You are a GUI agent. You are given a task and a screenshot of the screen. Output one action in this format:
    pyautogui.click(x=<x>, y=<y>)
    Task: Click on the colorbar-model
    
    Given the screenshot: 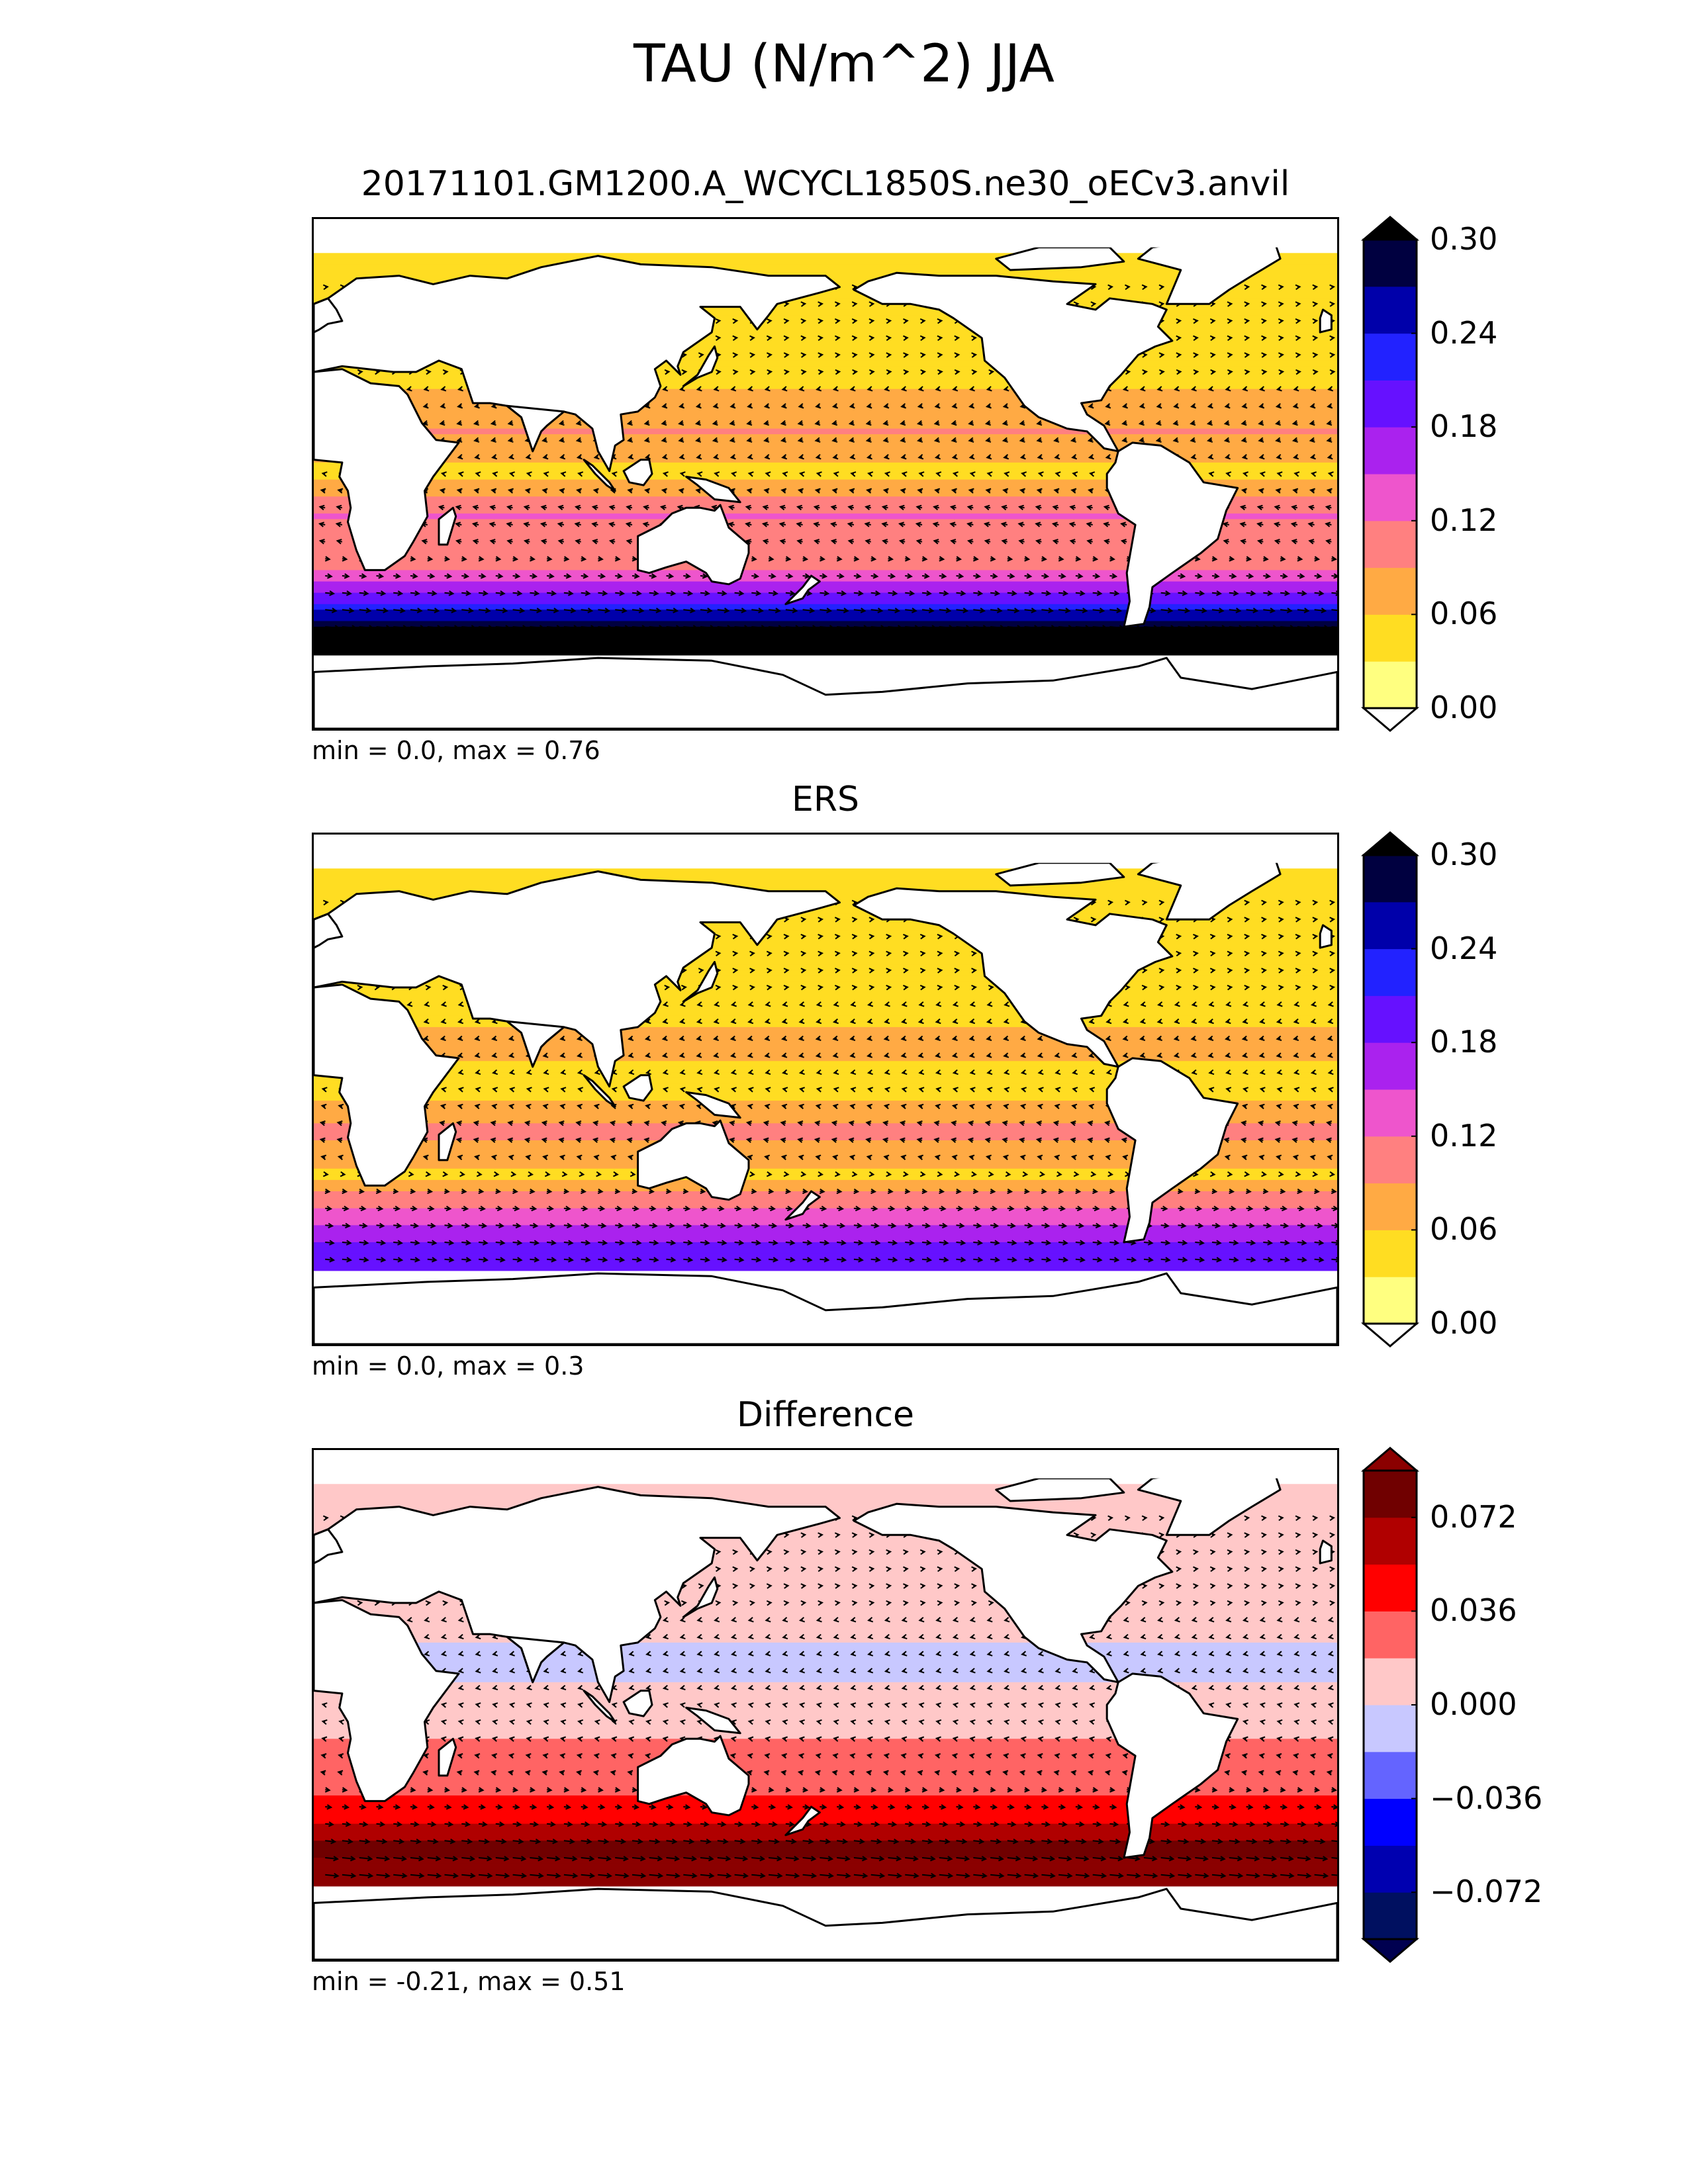 What is the action you would take?
    pyautogui.click(x=1390, y=474)
    